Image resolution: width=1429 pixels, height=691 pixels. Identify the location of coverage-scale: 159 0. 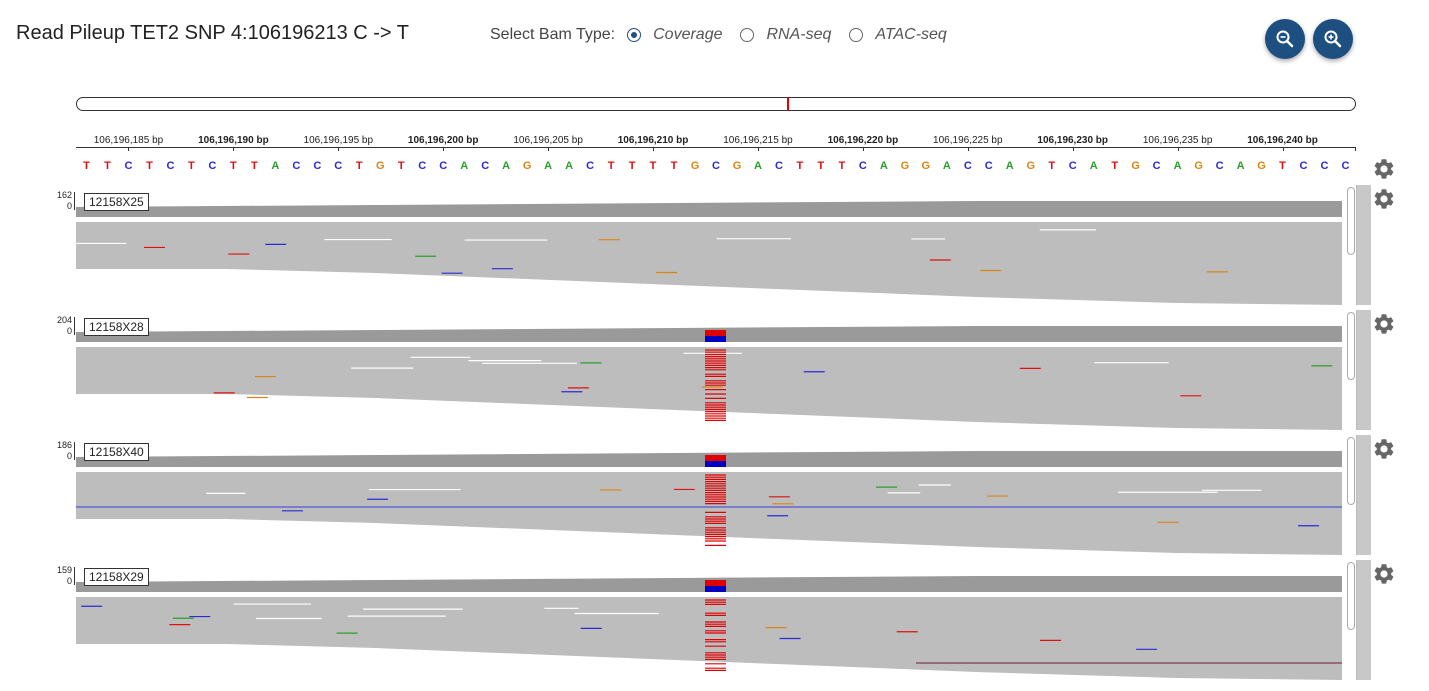
(59, 575).